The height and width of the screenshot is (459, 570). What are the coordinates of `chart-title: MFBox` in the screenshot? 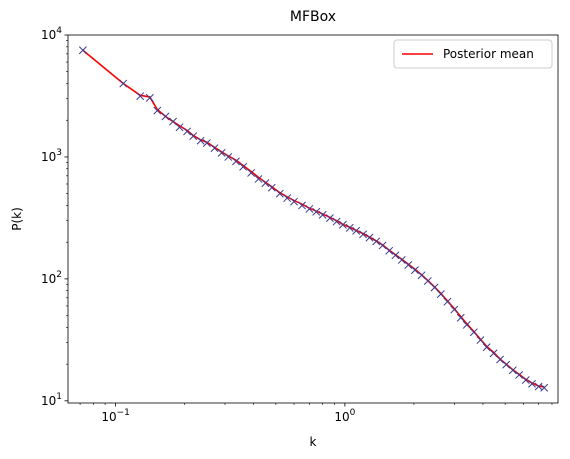 It's located at (313, 17).